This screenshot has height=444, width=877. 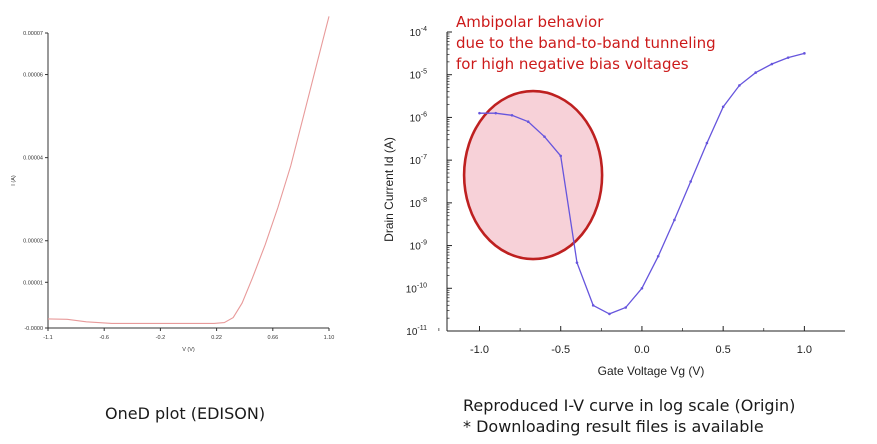 What do you see at coordinates (613, 426) in the screenshot?
I see `right-caption-line-2: * Downloading result files is available` at bounding box center [613, 426].